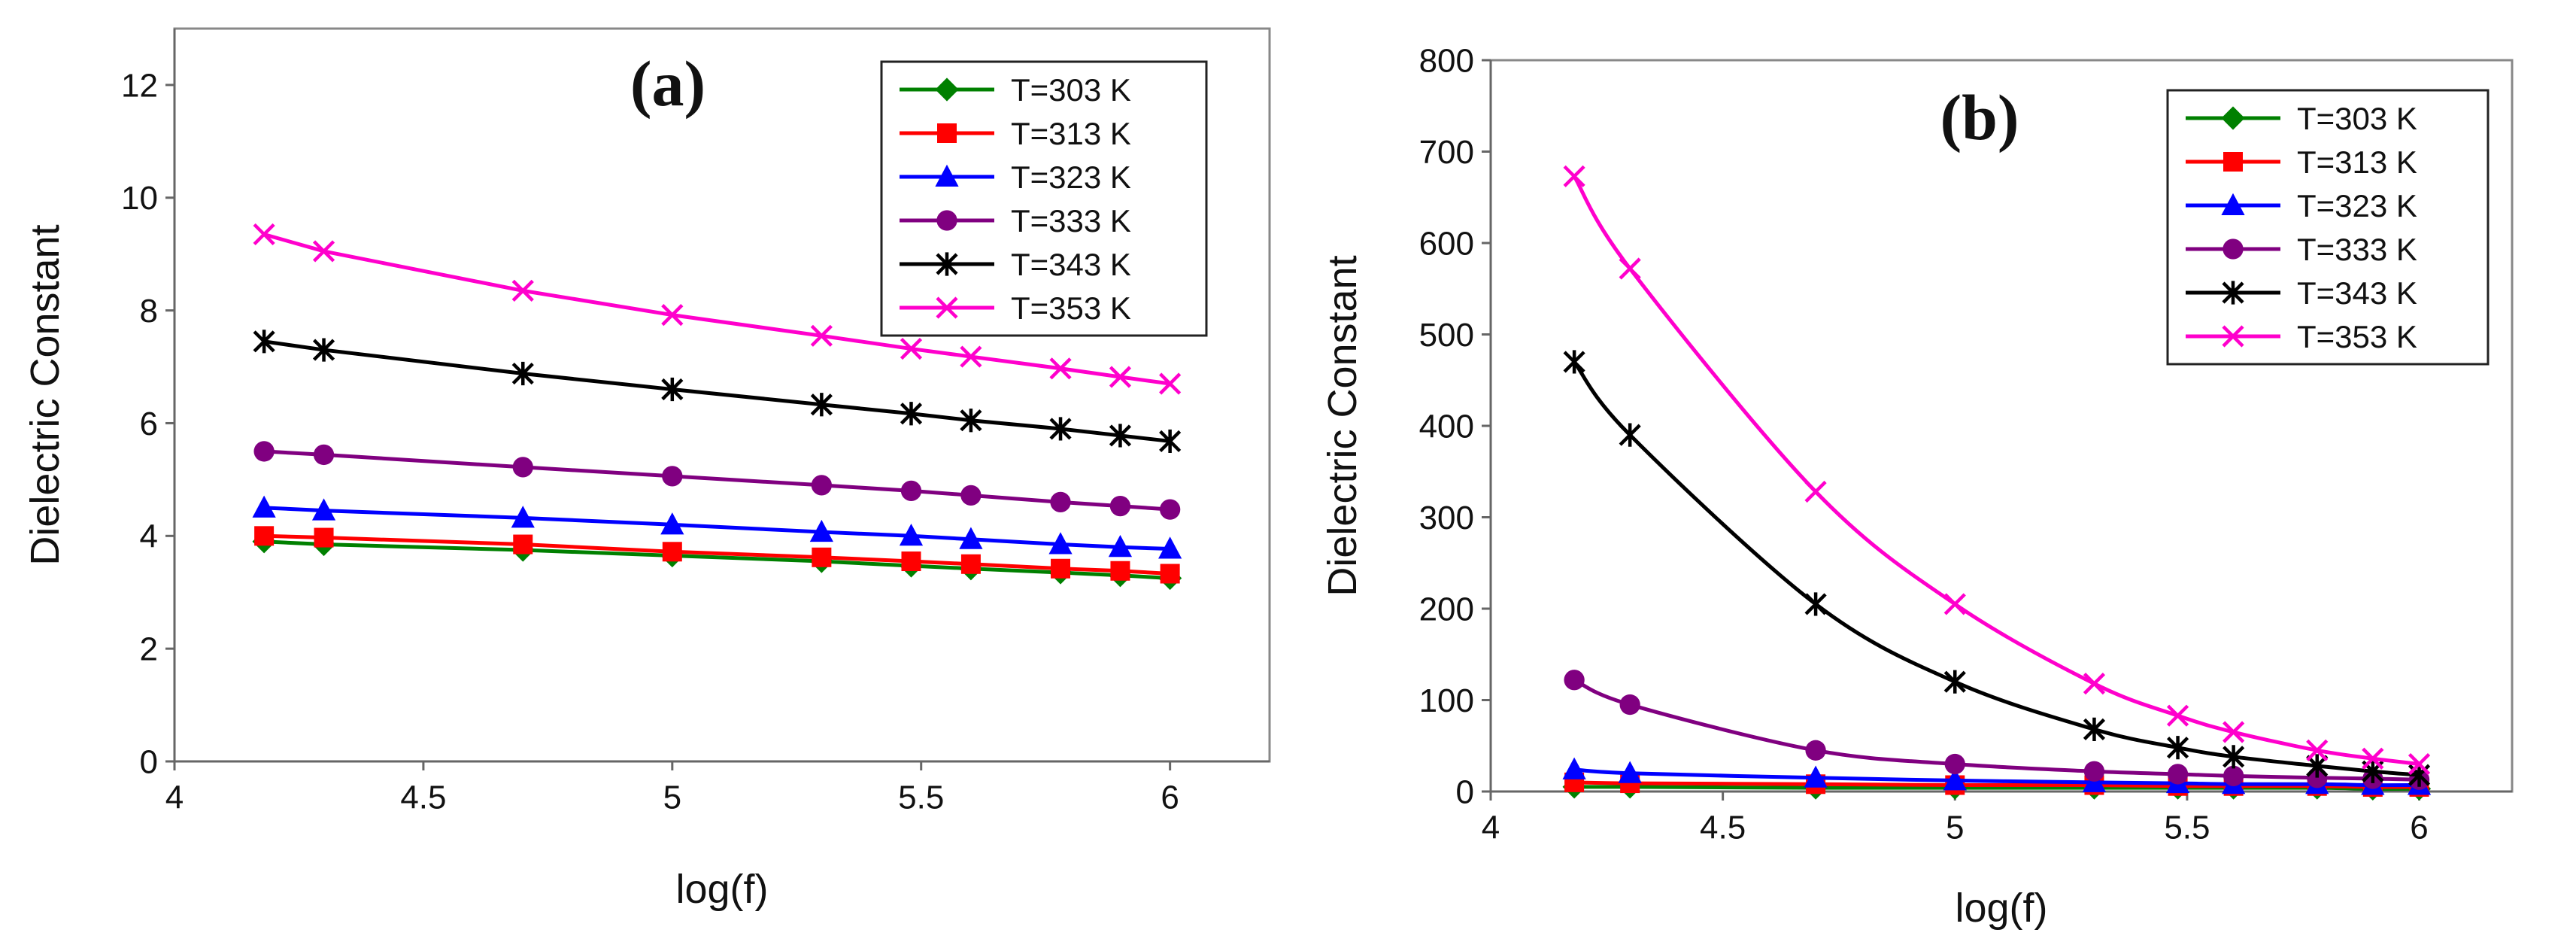  I want to click on series-line-343k, so click(716, 391).